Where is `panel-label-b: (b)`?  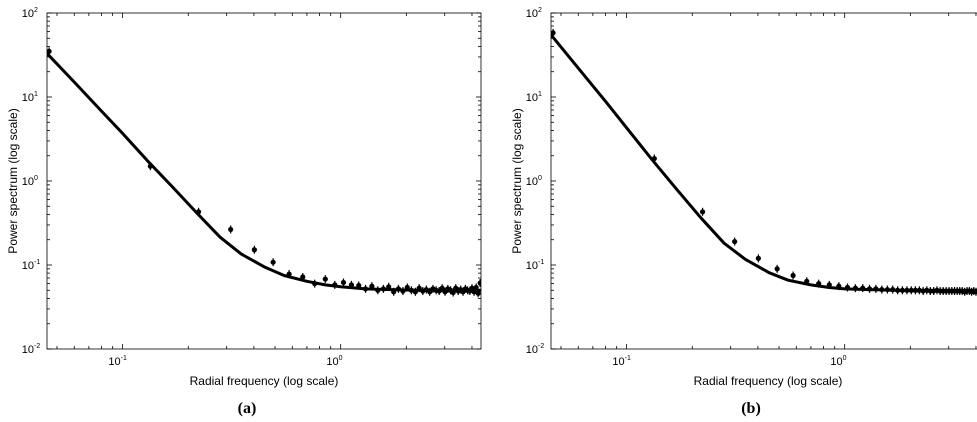
panel-label-b: (b) is located at coordinates (751, 408).